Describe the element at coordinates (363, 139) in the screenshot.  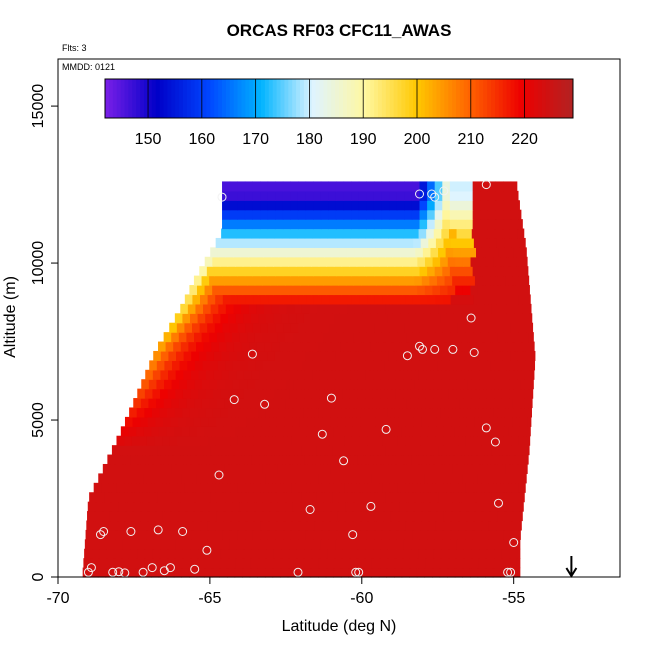
I see `colorbar-tick-label: 190` at that location.